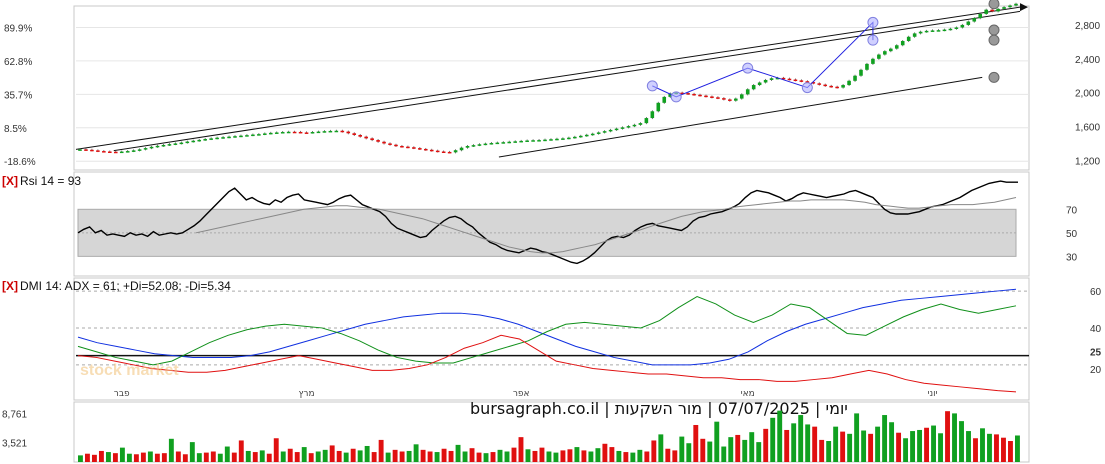 This screenshot has width=1105, height=464. I want to click on watermark: stock market, so click(129, 370).